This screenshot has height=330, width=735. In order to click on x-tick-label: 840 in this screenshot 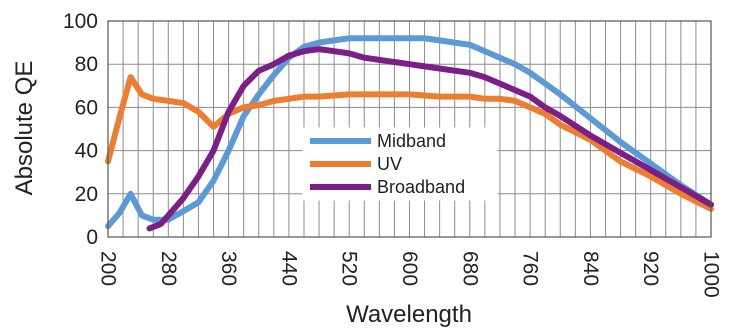, I will do `click(590, 268)`.